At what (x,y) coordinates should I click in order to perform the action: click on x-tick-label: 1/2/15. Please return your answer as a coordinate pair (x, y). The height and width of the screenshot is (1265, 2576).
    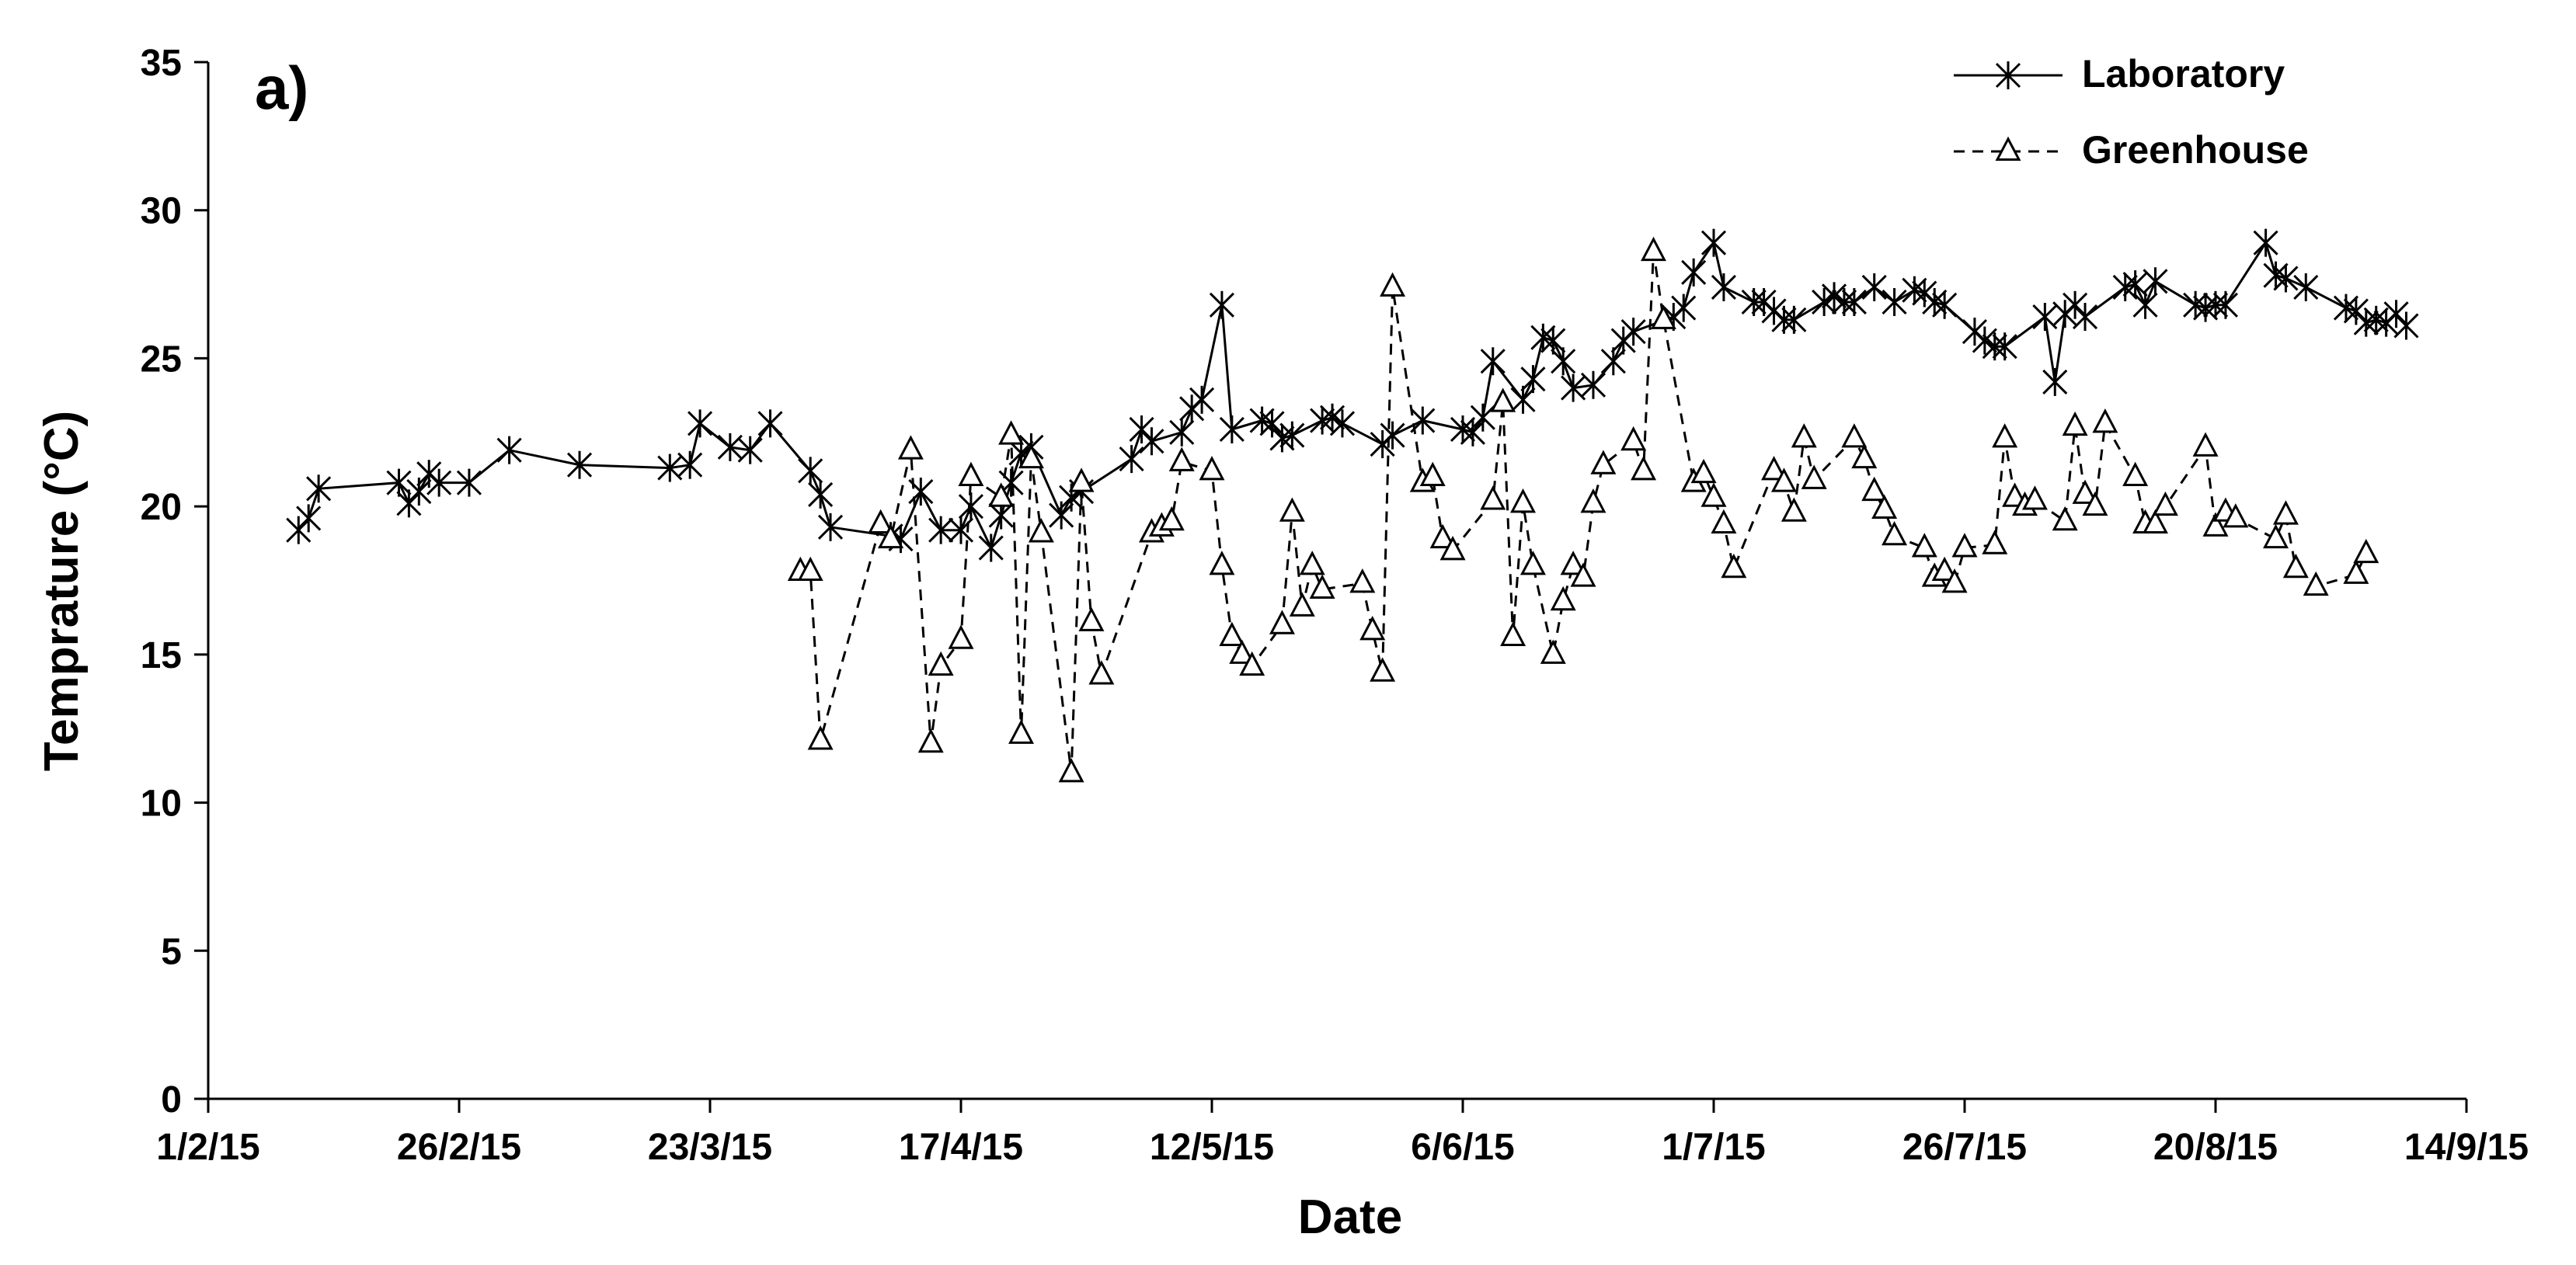
    Looking at the image, I should click on (207, 1147).